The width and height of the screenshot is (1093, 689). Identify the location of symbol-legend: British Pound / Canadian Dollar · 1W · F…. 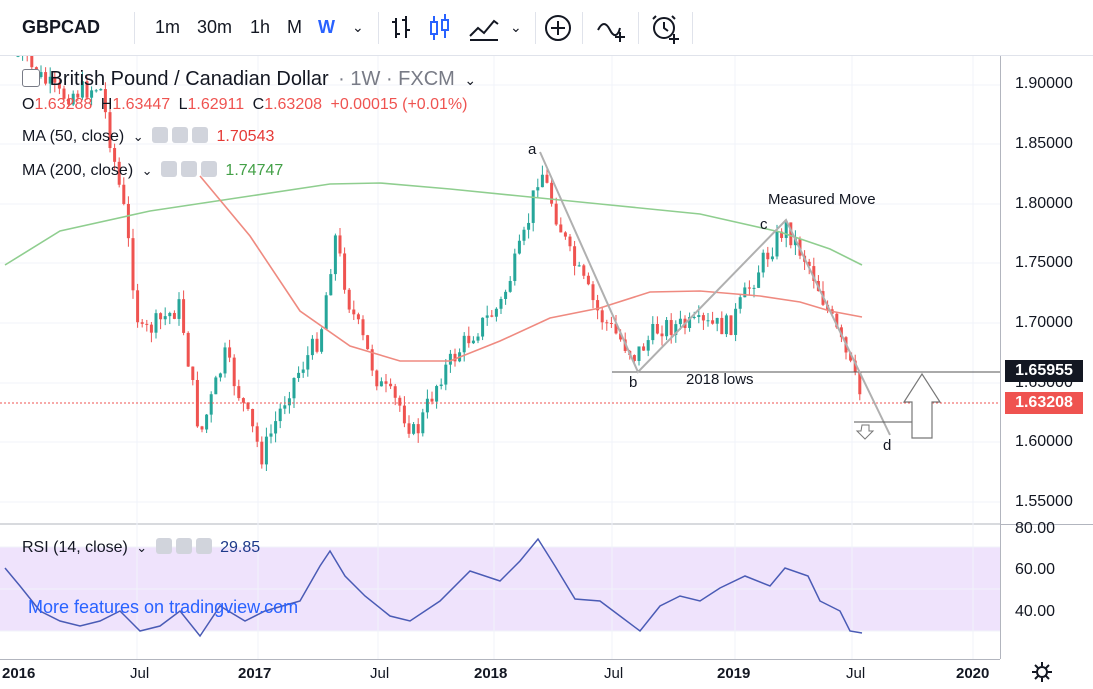
(251, 79).